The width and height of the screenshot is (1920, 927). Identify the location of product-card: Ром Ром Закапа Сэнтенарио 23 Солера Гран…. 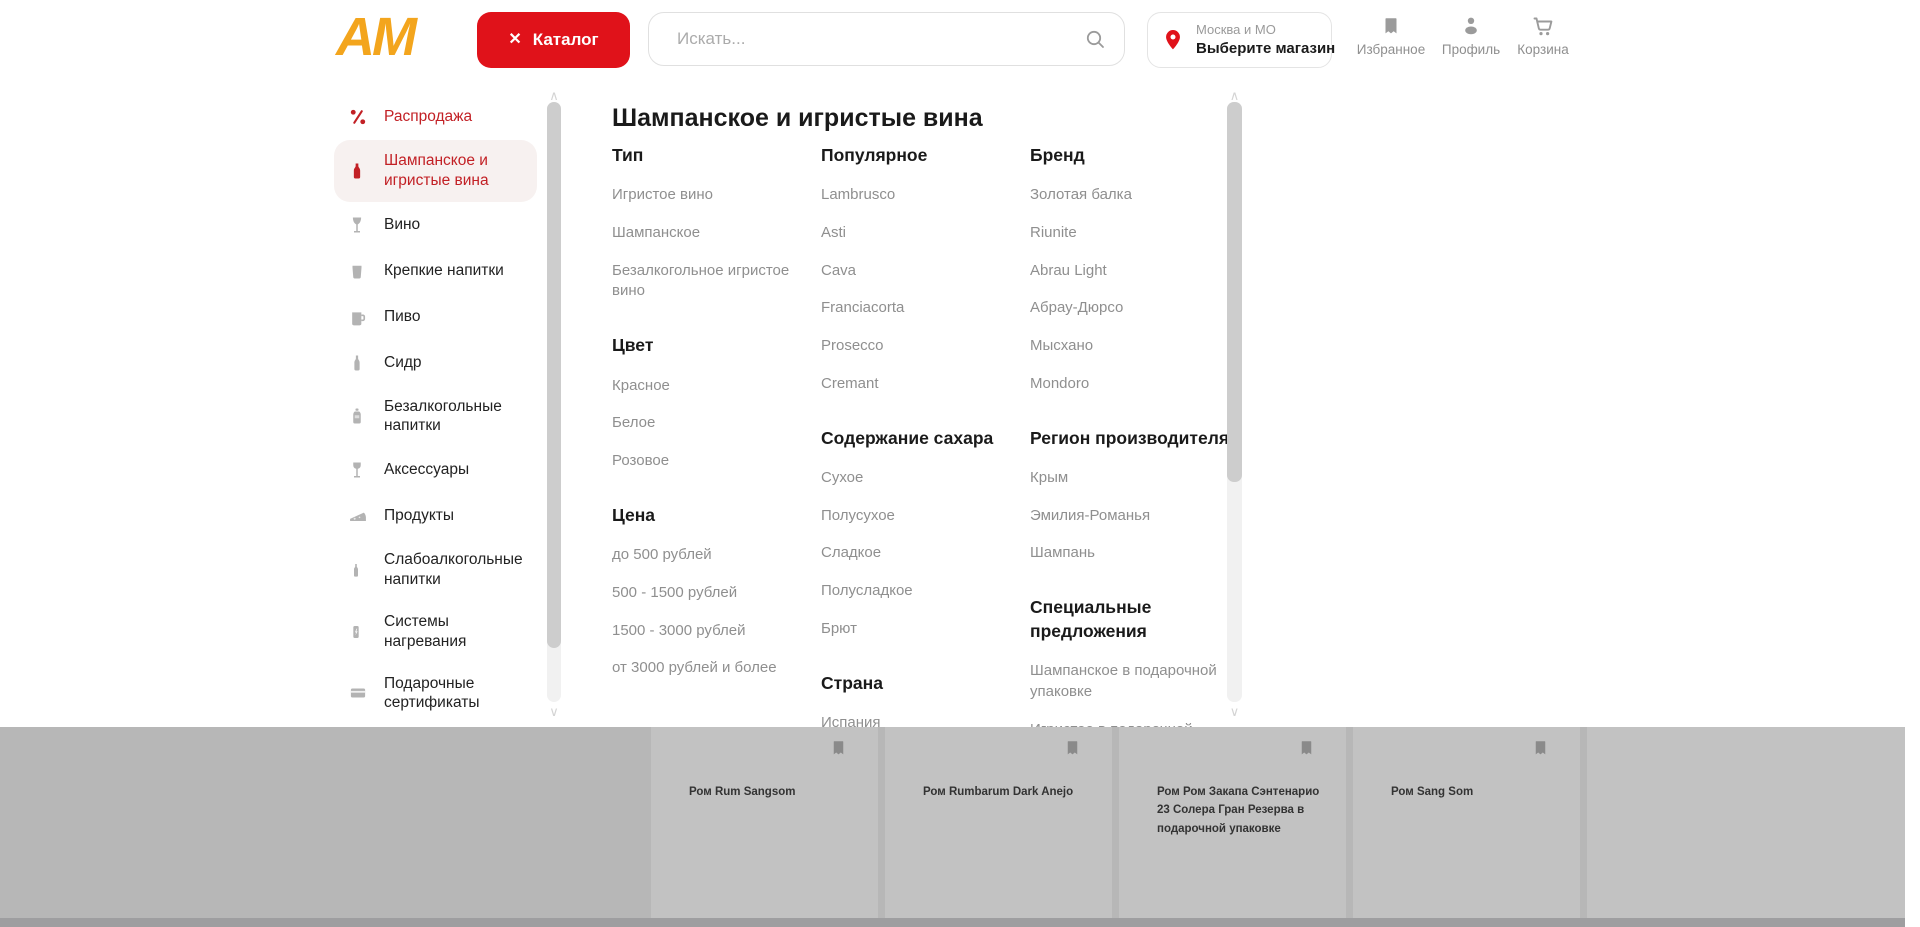
(1232, 822).